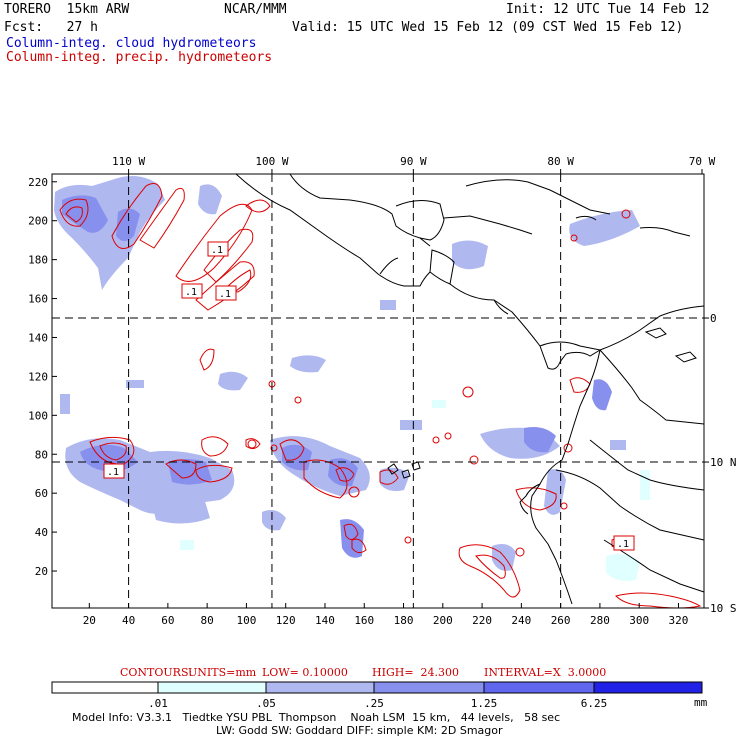 The height and width of the screenshot is (740, 740). What do you see at coordinates (41, 493) in the screenshot?
I see `y-tick-label: 60` at bounding box center [41, 493].